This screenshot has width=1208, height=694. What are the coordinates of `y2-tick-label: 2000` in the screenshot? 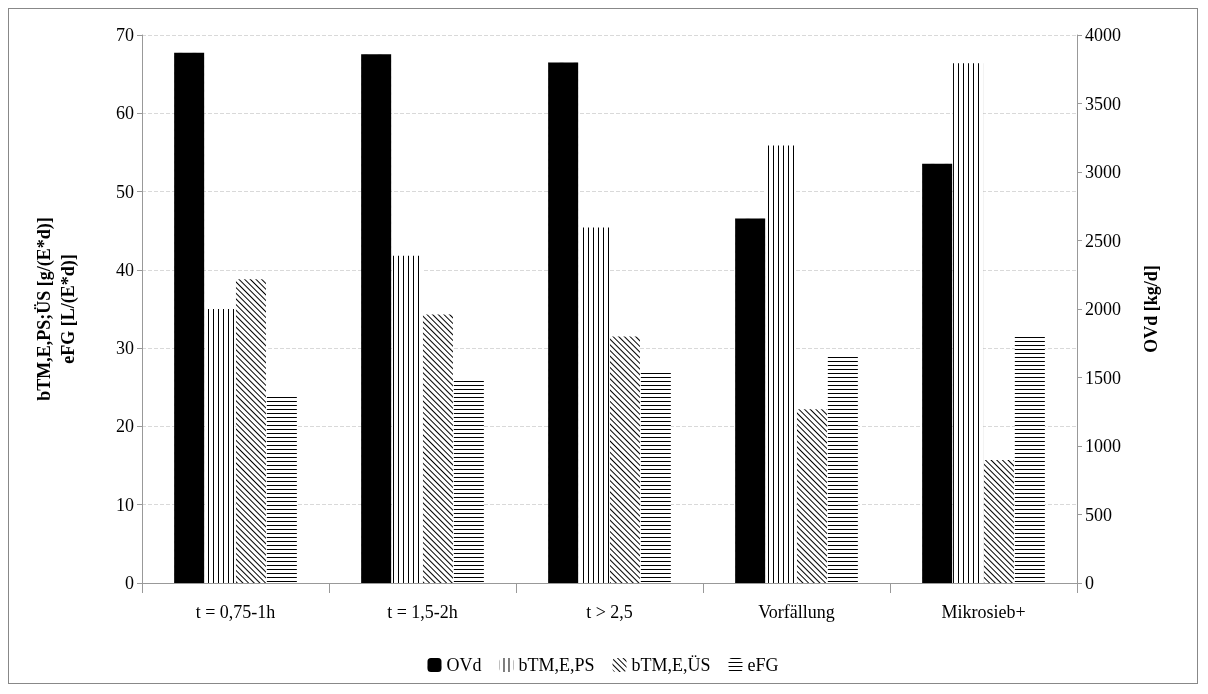 It's located at (1103, 309).